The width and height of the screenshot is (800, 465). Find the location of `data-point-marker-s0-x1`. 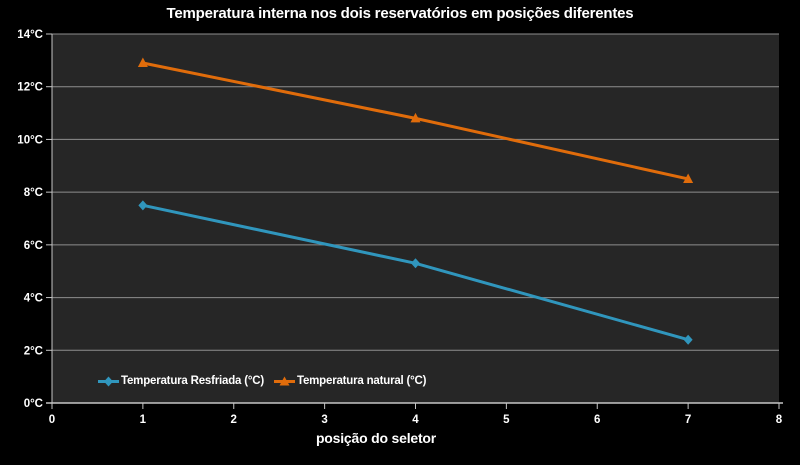

data-point-marker-s0-x1 is located at coordinates (143, 205).